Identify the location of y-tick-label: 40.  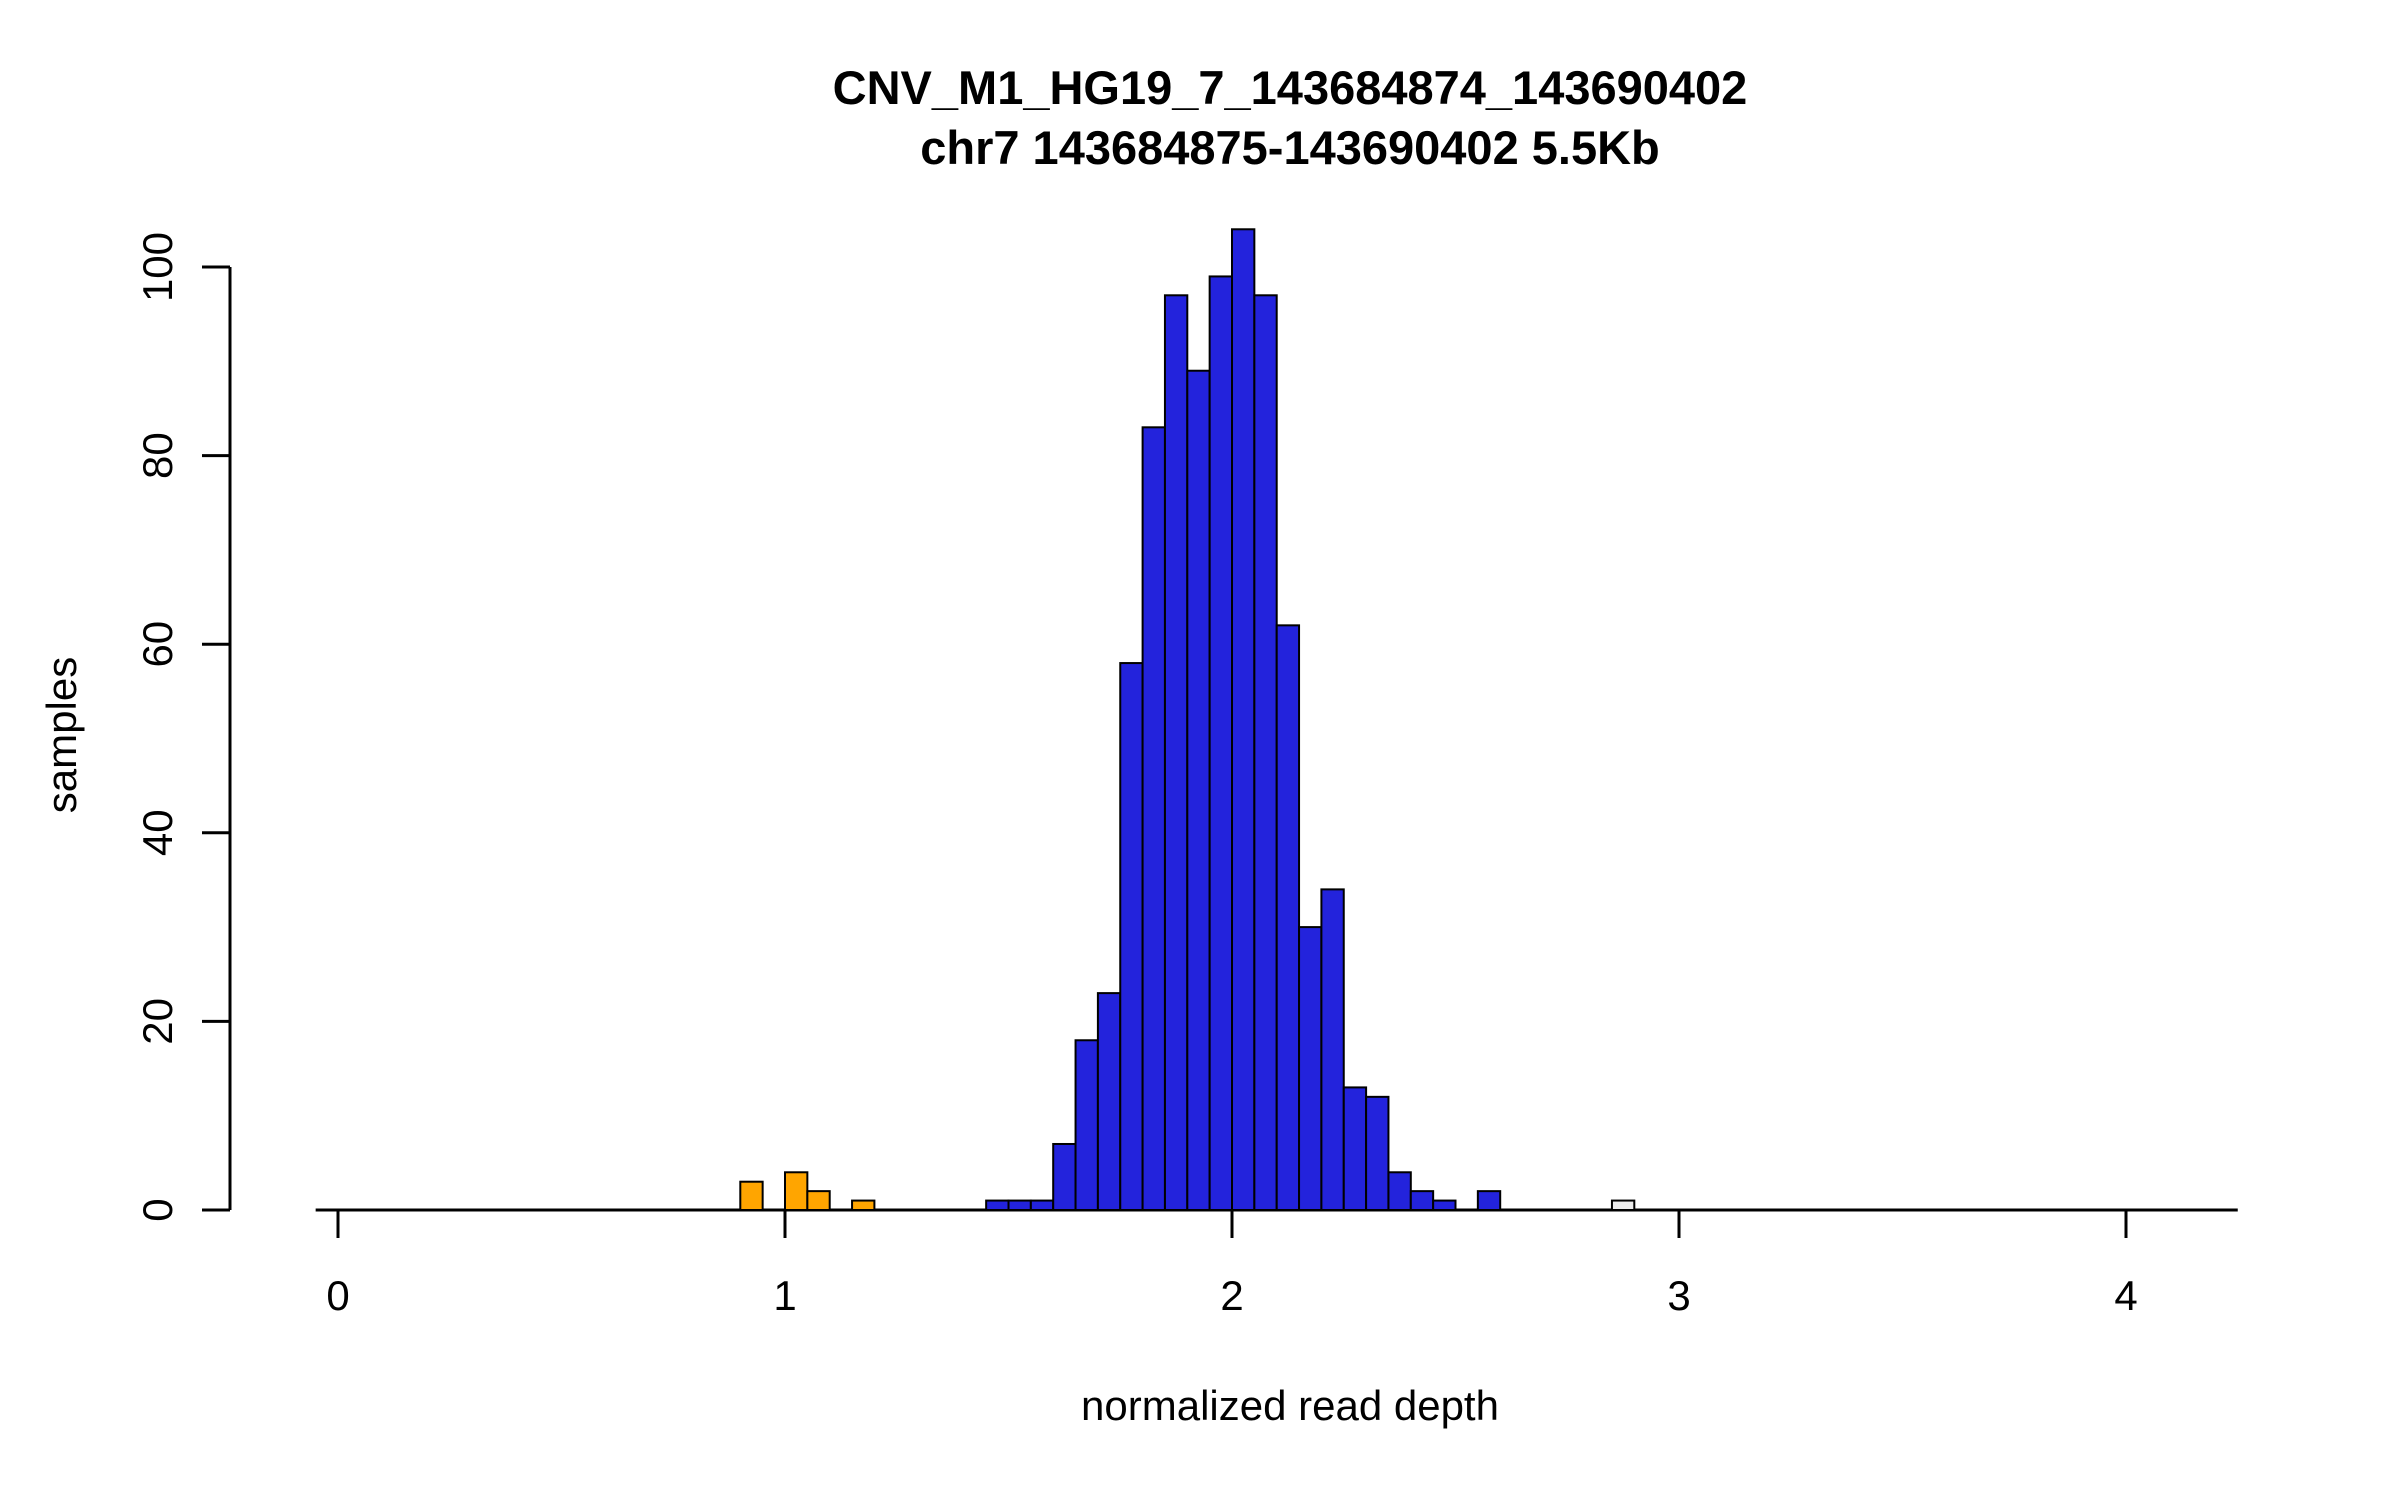
(157, 832).